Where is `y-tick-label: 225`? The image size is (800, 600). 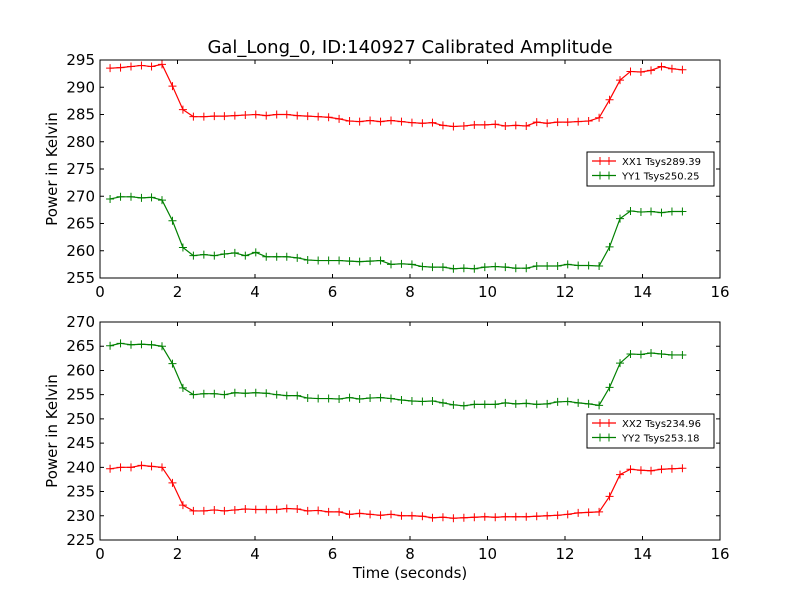
y-tick-label: 225 is located at coordinates (80, 540).